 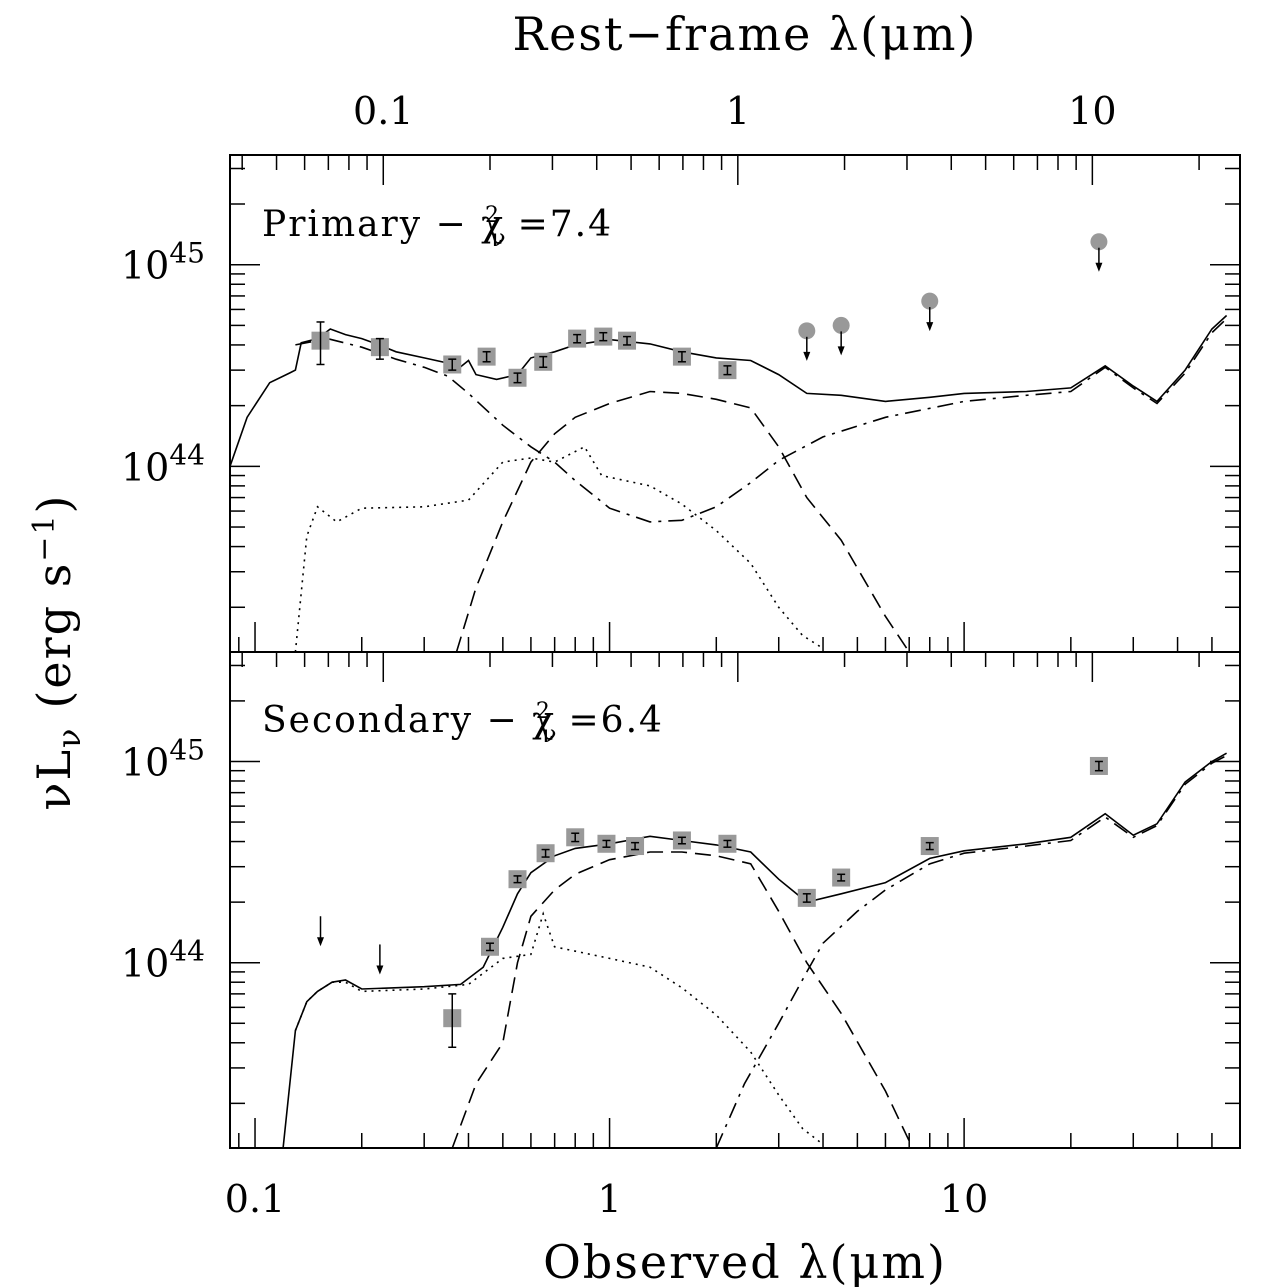 I want to click on panel-label: Secondary − χ2 ν =6.4, so click(x=463, y=723).